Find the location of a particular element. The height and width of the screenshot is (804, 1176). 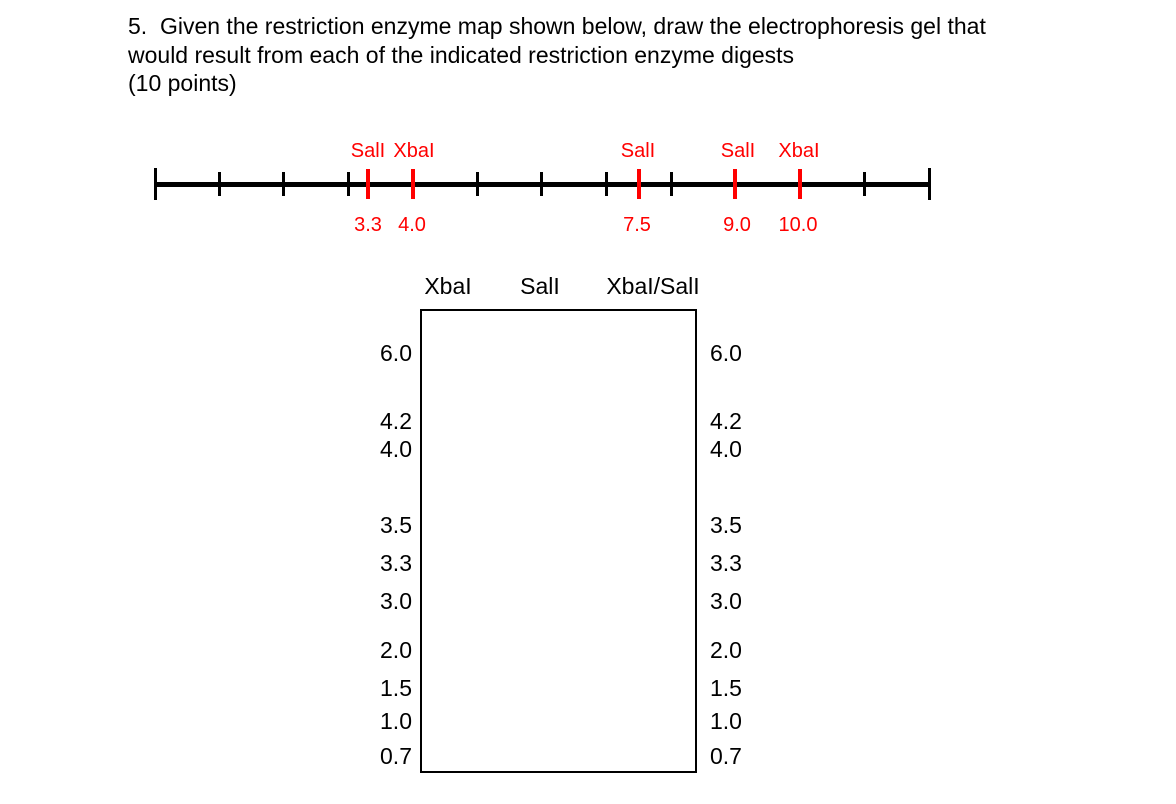

size-marker-left-3.0: 3.0 is located at coordinates (396, 601).